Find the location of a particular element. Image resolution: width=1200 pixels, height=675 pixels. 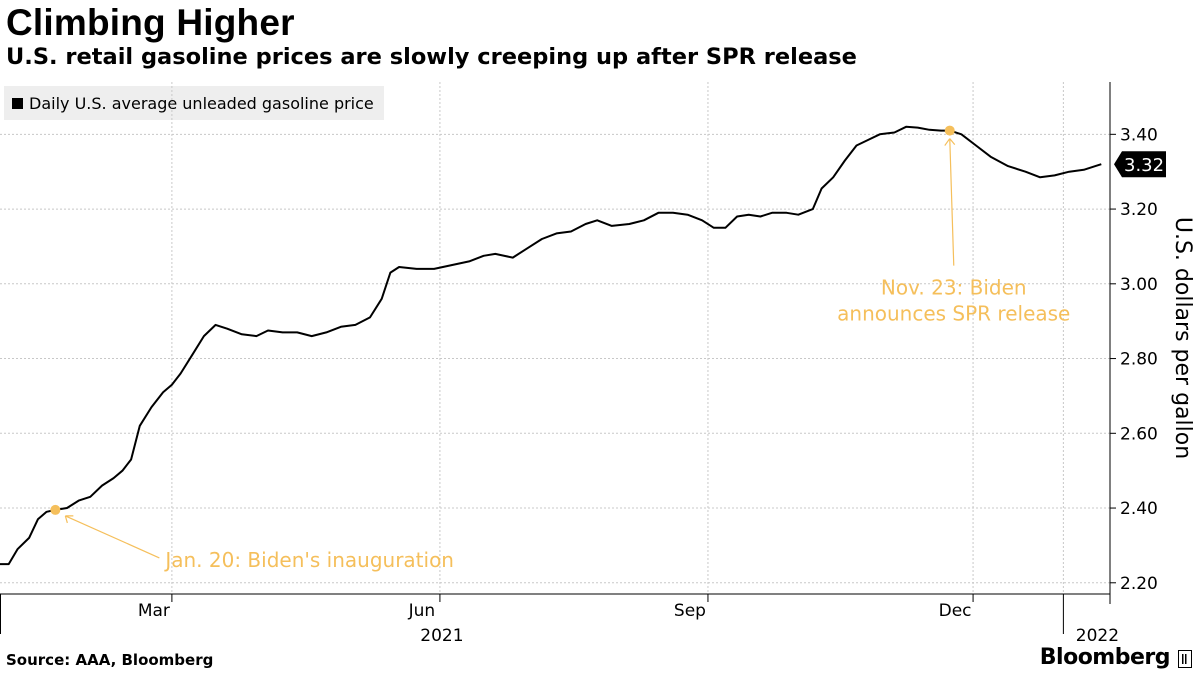

y-tick-label: 3.20 is located at coordinates (1139, 210).